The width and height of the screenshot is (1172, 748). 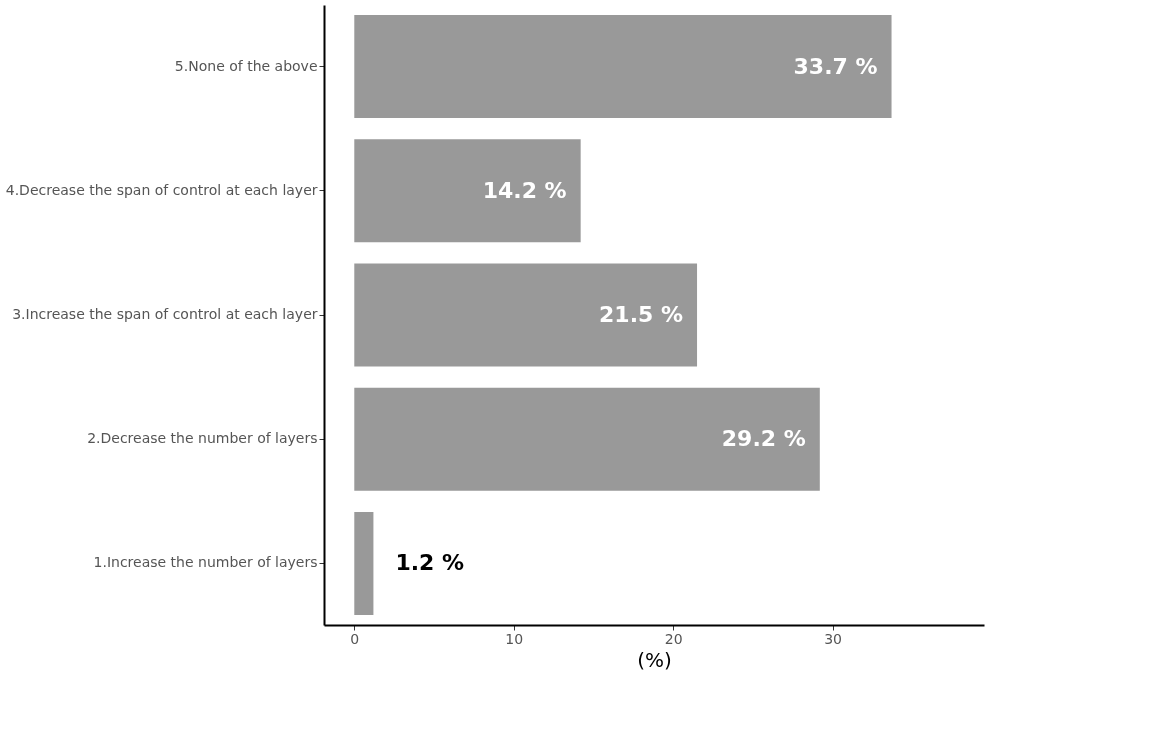 What do you see at coordinates (161, 189) in the screenshot?
I see `y-tick-label: 4.Decrease the span of control at each layer` at bounding box center [161, 189].